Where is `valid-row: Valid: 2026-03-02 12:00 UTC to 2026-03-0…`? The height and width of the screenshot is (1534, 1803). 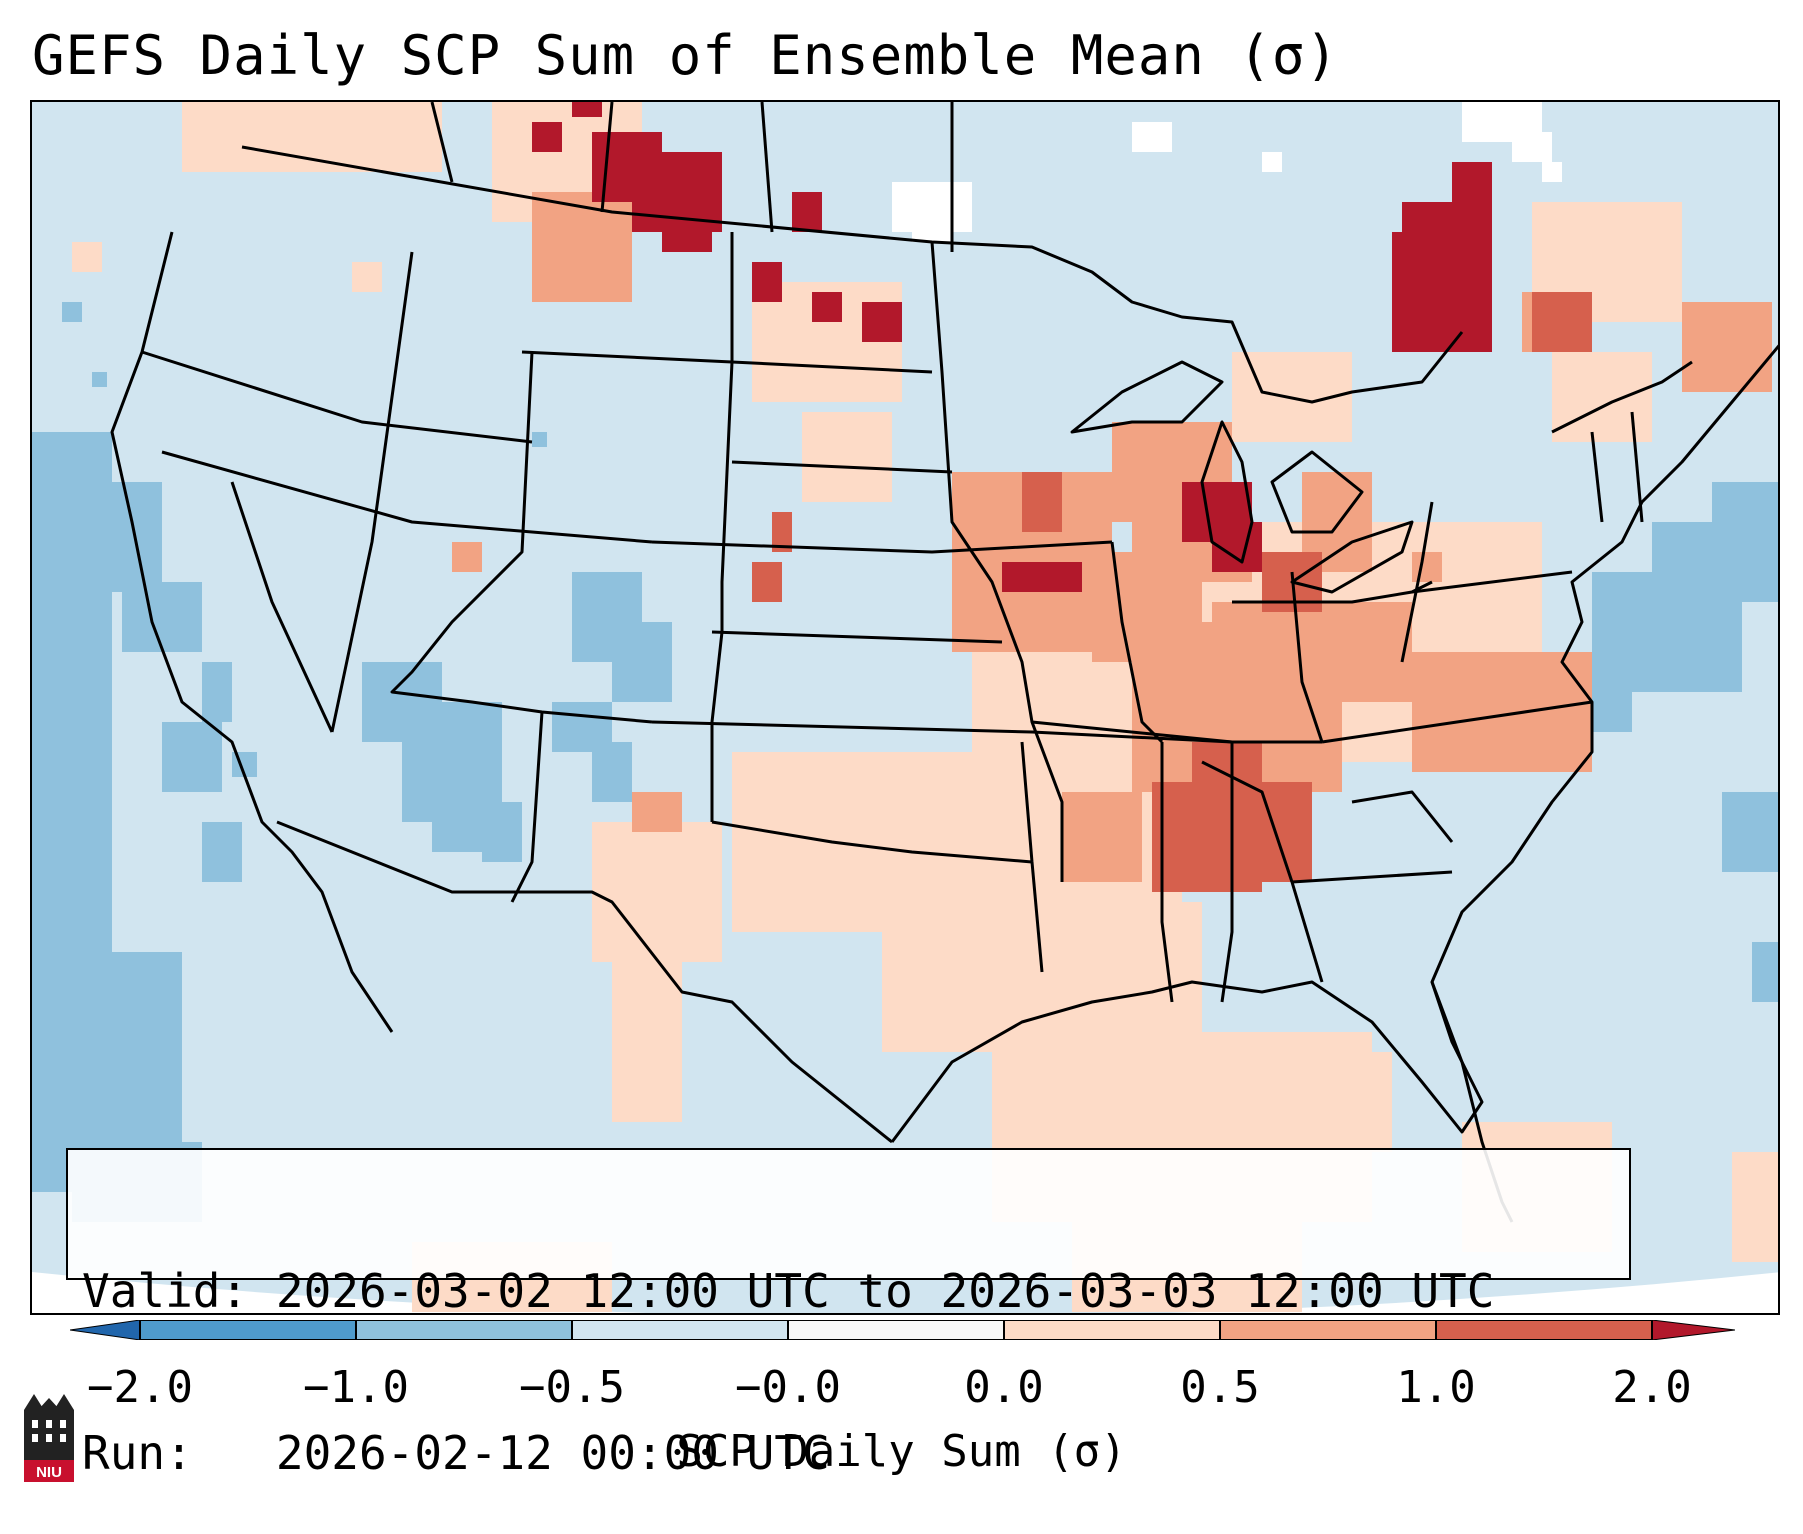
valid-row: Valid: 2026-03-02 12:00 UTC to 2026-03-0… is located at coordinates (848, 1291).